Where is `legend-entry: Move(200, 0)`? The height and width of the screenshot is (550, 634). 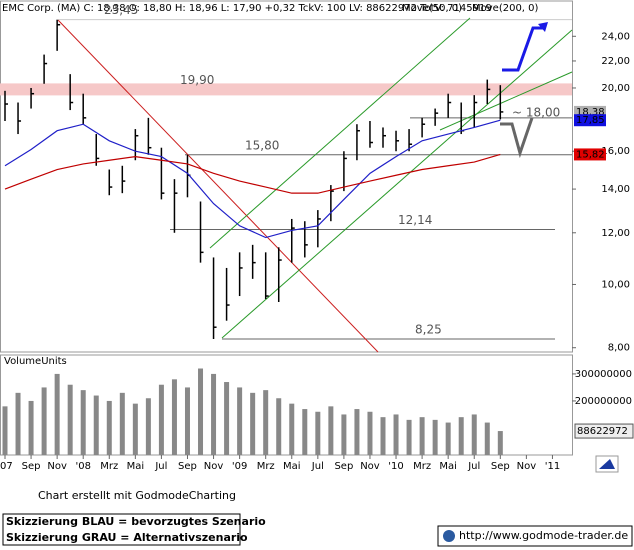
legend-entry: Move(200, 0) is located at coordinates (505, 8).